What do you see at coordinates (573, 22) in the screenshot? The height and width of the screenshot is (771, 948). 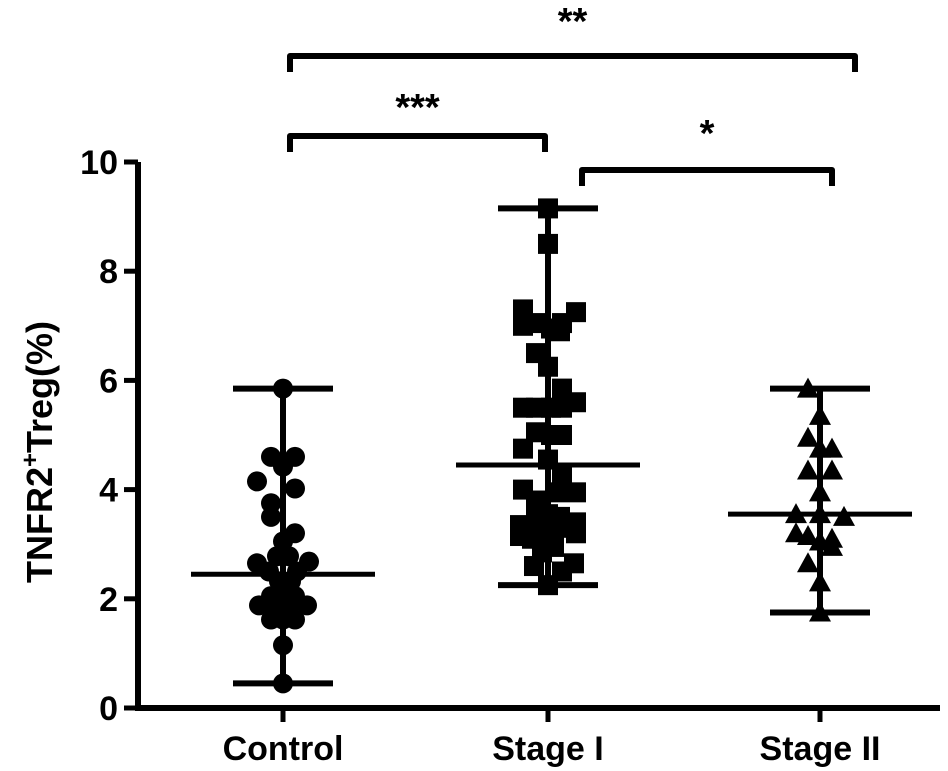 I see `significance-label: **` at bounding box center [573, 22].